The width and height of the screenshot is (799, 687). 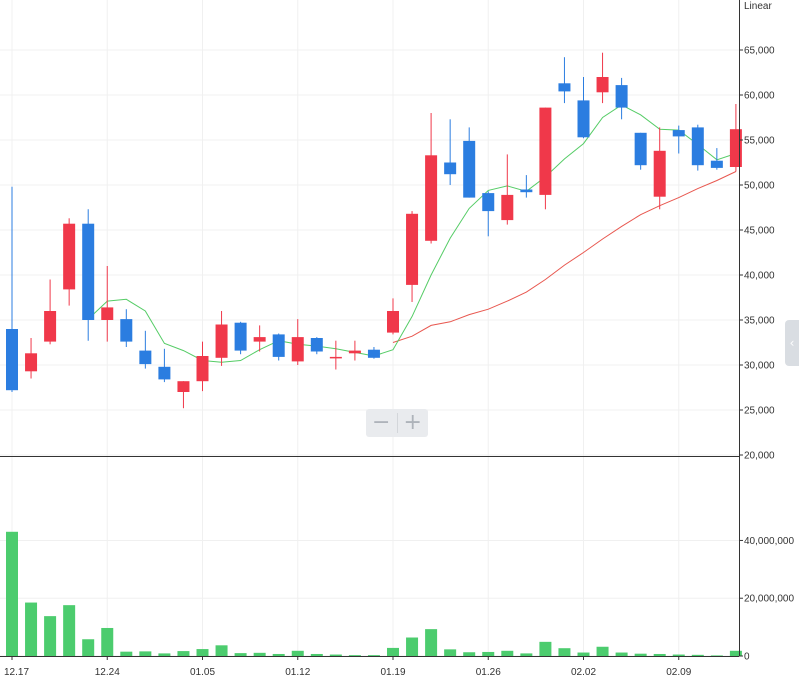 What do you see at coordinates (759, 186) in the screenshot?
I see `price-tick-label: 50,000` at bounding box center [759, 186].